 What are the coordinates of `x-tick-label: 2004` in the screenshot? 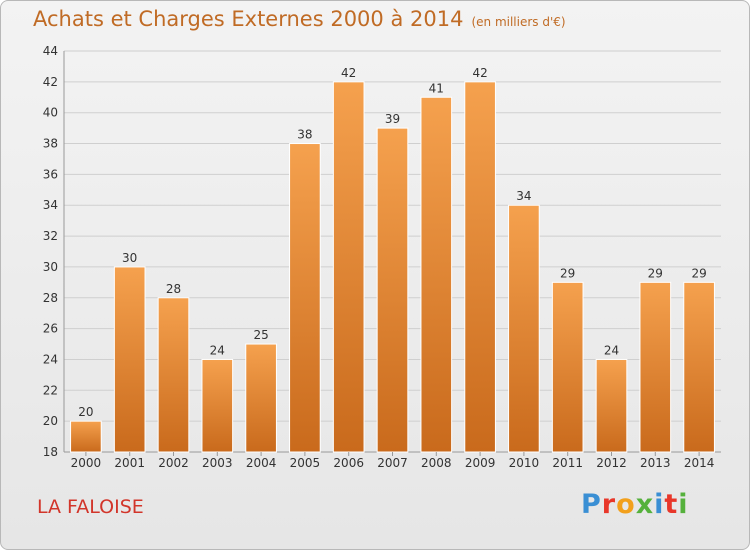 It's located at (261, 463).